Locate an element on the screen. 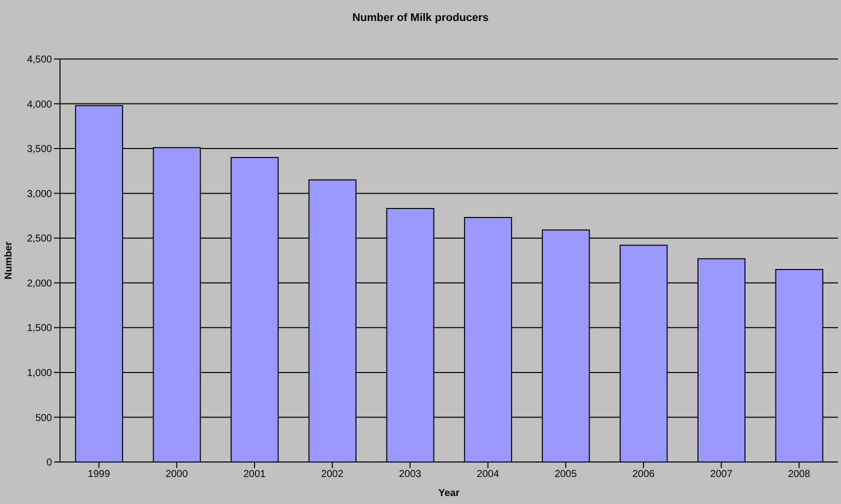  y-tick-label: 2,000 is located at coordinates (39, 284).